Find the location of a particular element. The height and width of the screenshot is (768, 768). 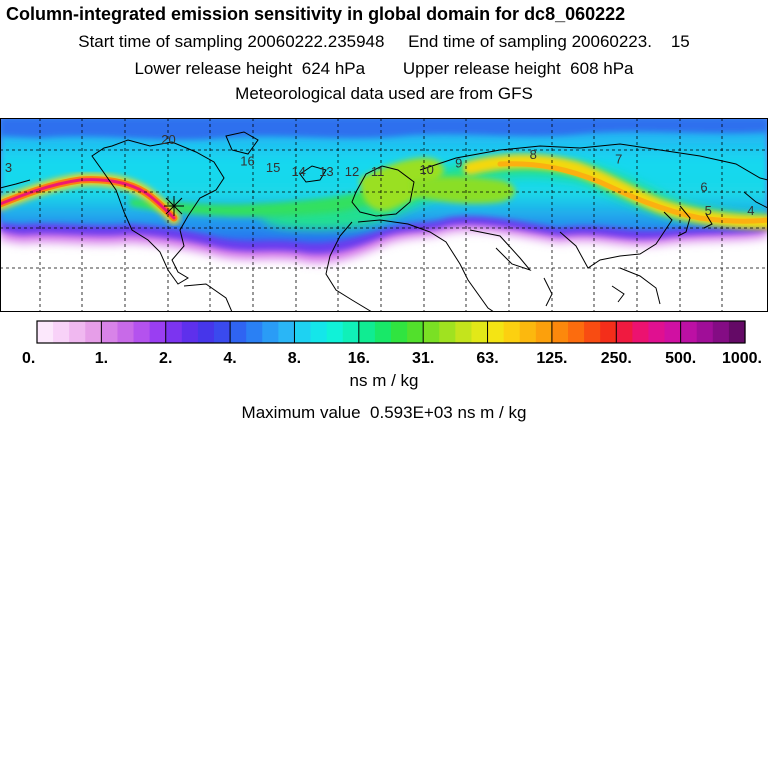

colorbar-tick-label: 16. is located at coordinates (359, 358).